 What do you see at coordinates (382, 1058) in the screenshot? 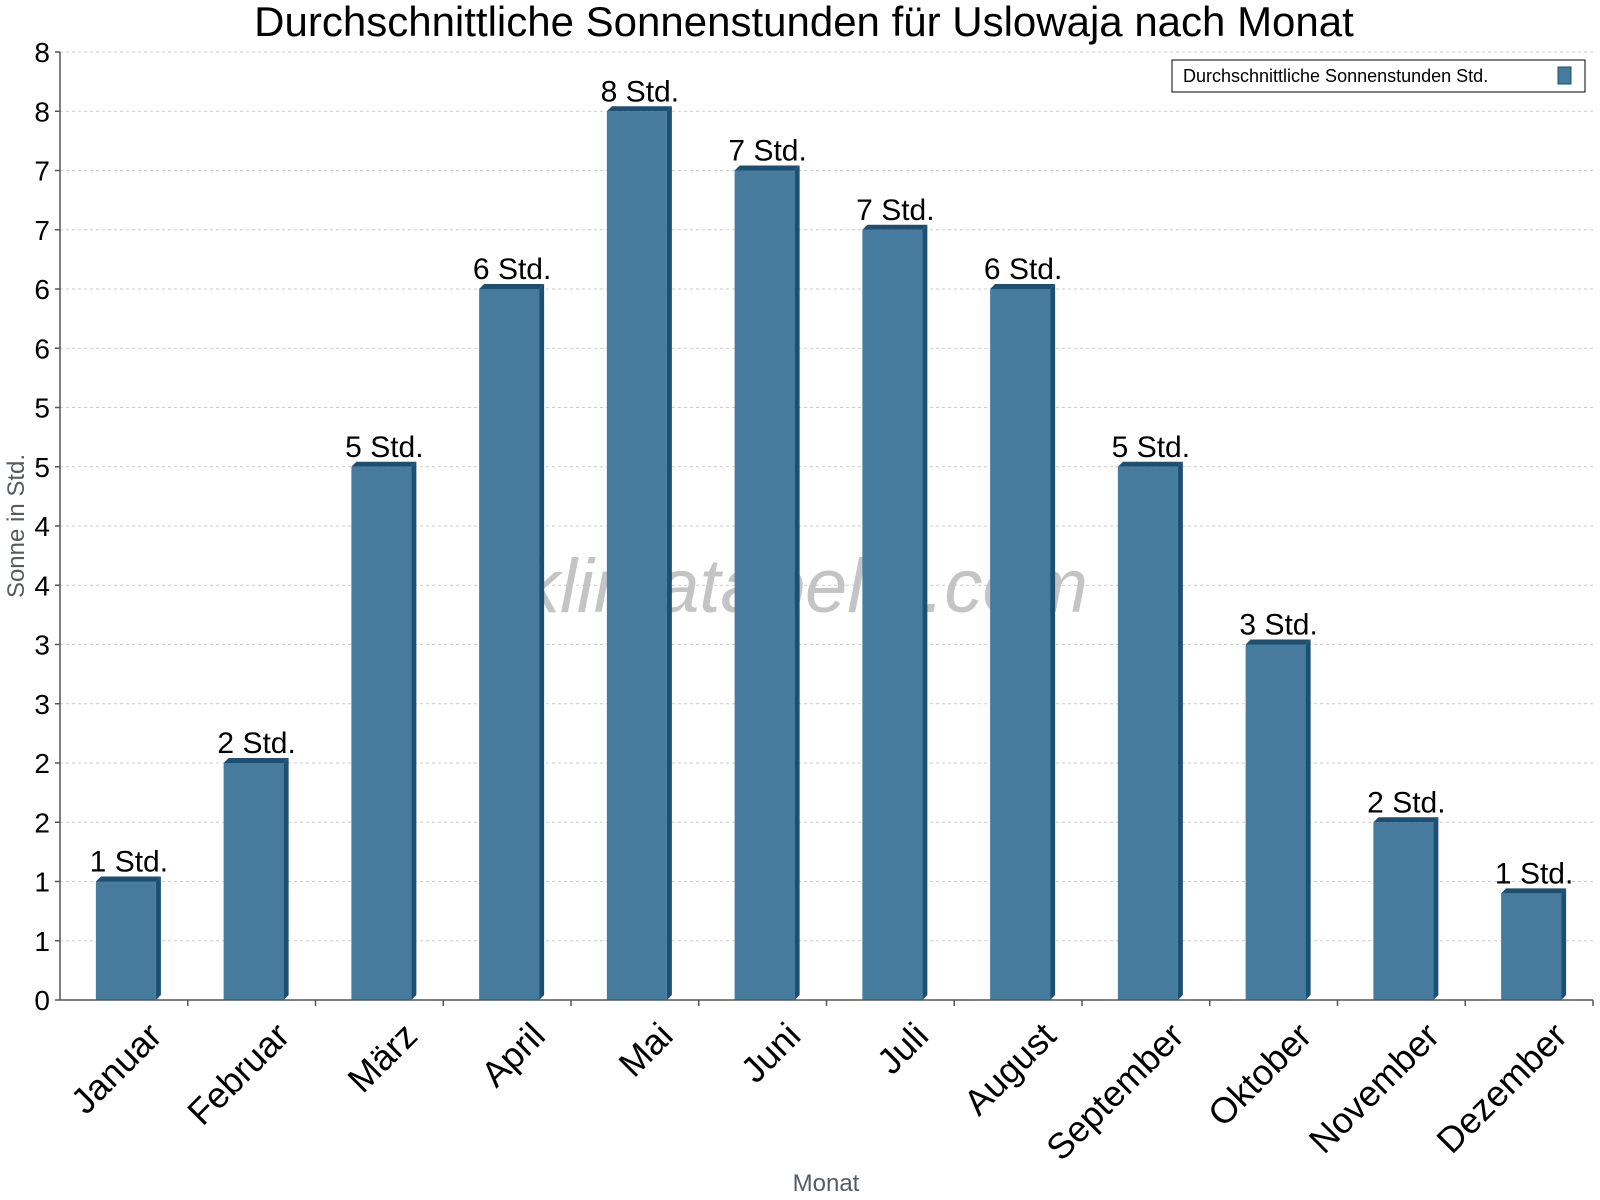
I see `x-tick-label: März` at bounding box center [382, 1058].